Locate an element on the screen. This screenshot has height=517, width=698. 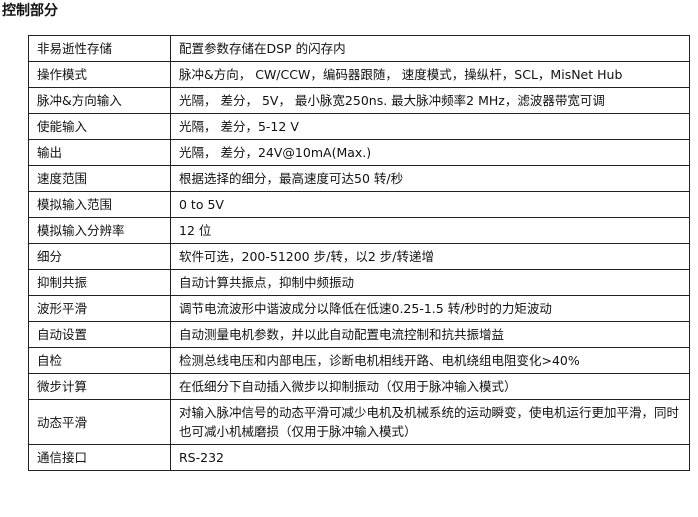
table-row: 抑制共振 自动计算共振点，抑制中频振动 is located at coordinates (359, 282).